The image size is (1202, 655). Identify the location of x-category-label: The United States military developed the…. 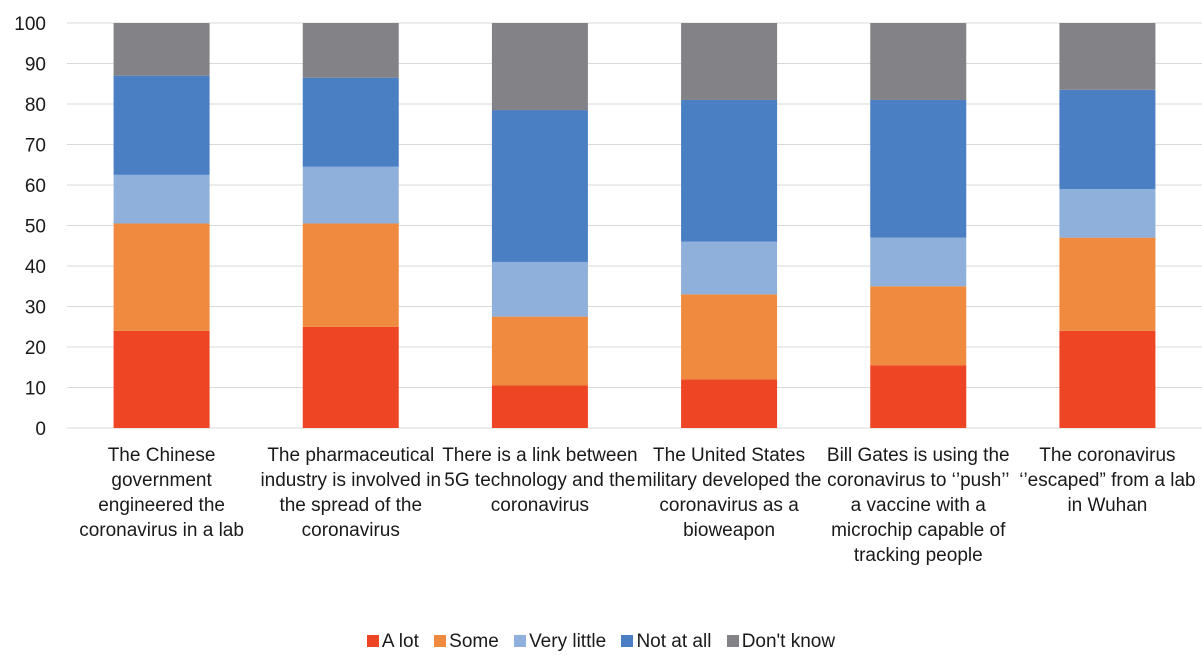
(729, 493).